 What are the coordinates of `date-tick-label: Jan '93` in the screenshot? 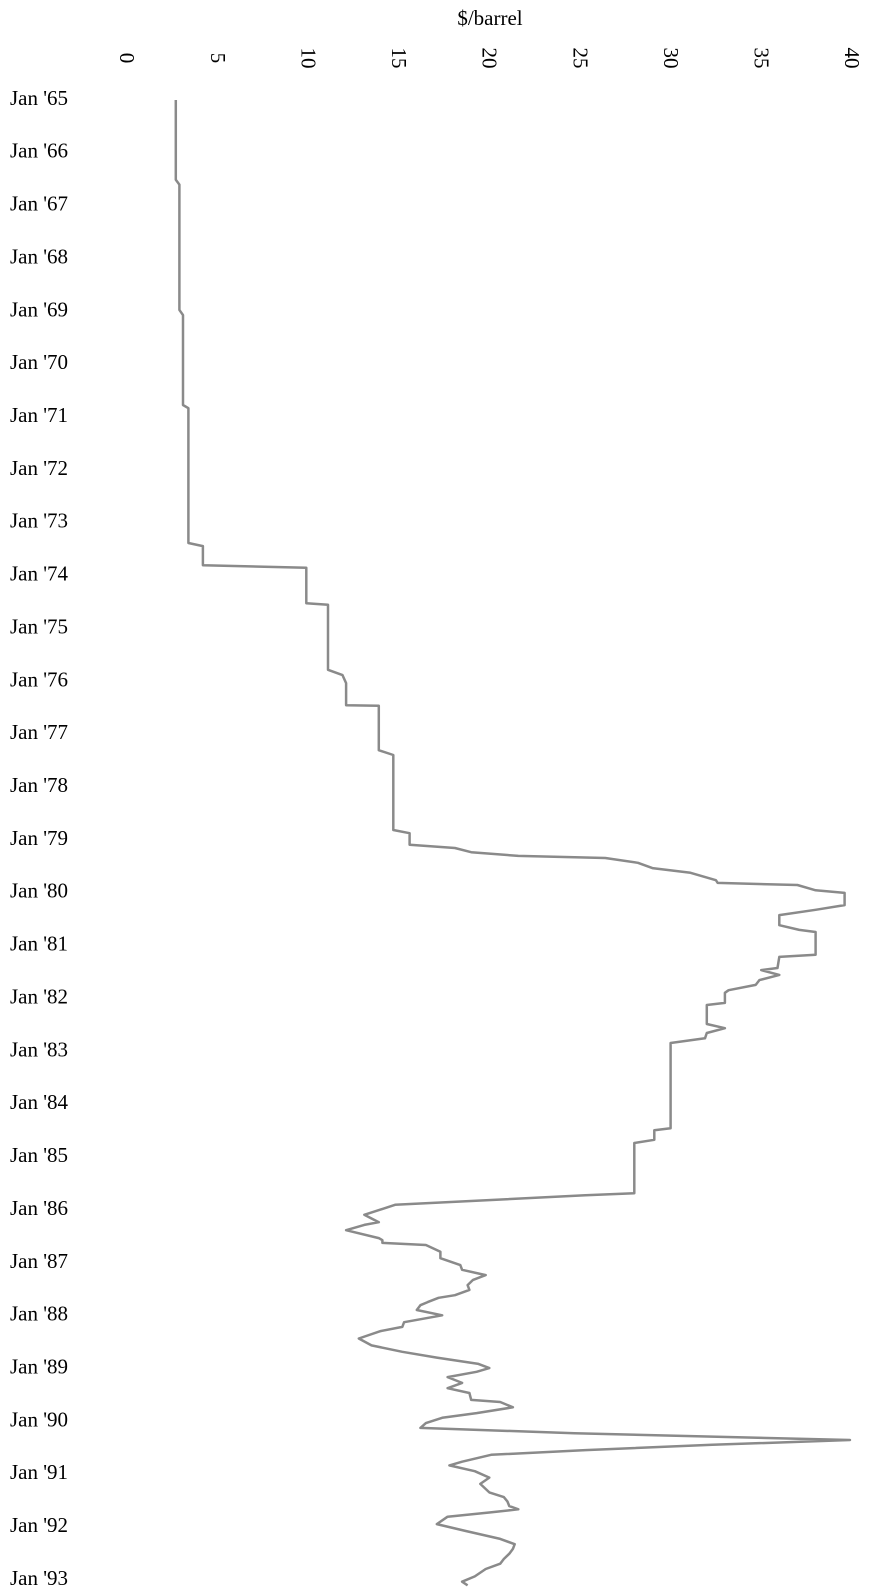 It's located at (39, 1578).